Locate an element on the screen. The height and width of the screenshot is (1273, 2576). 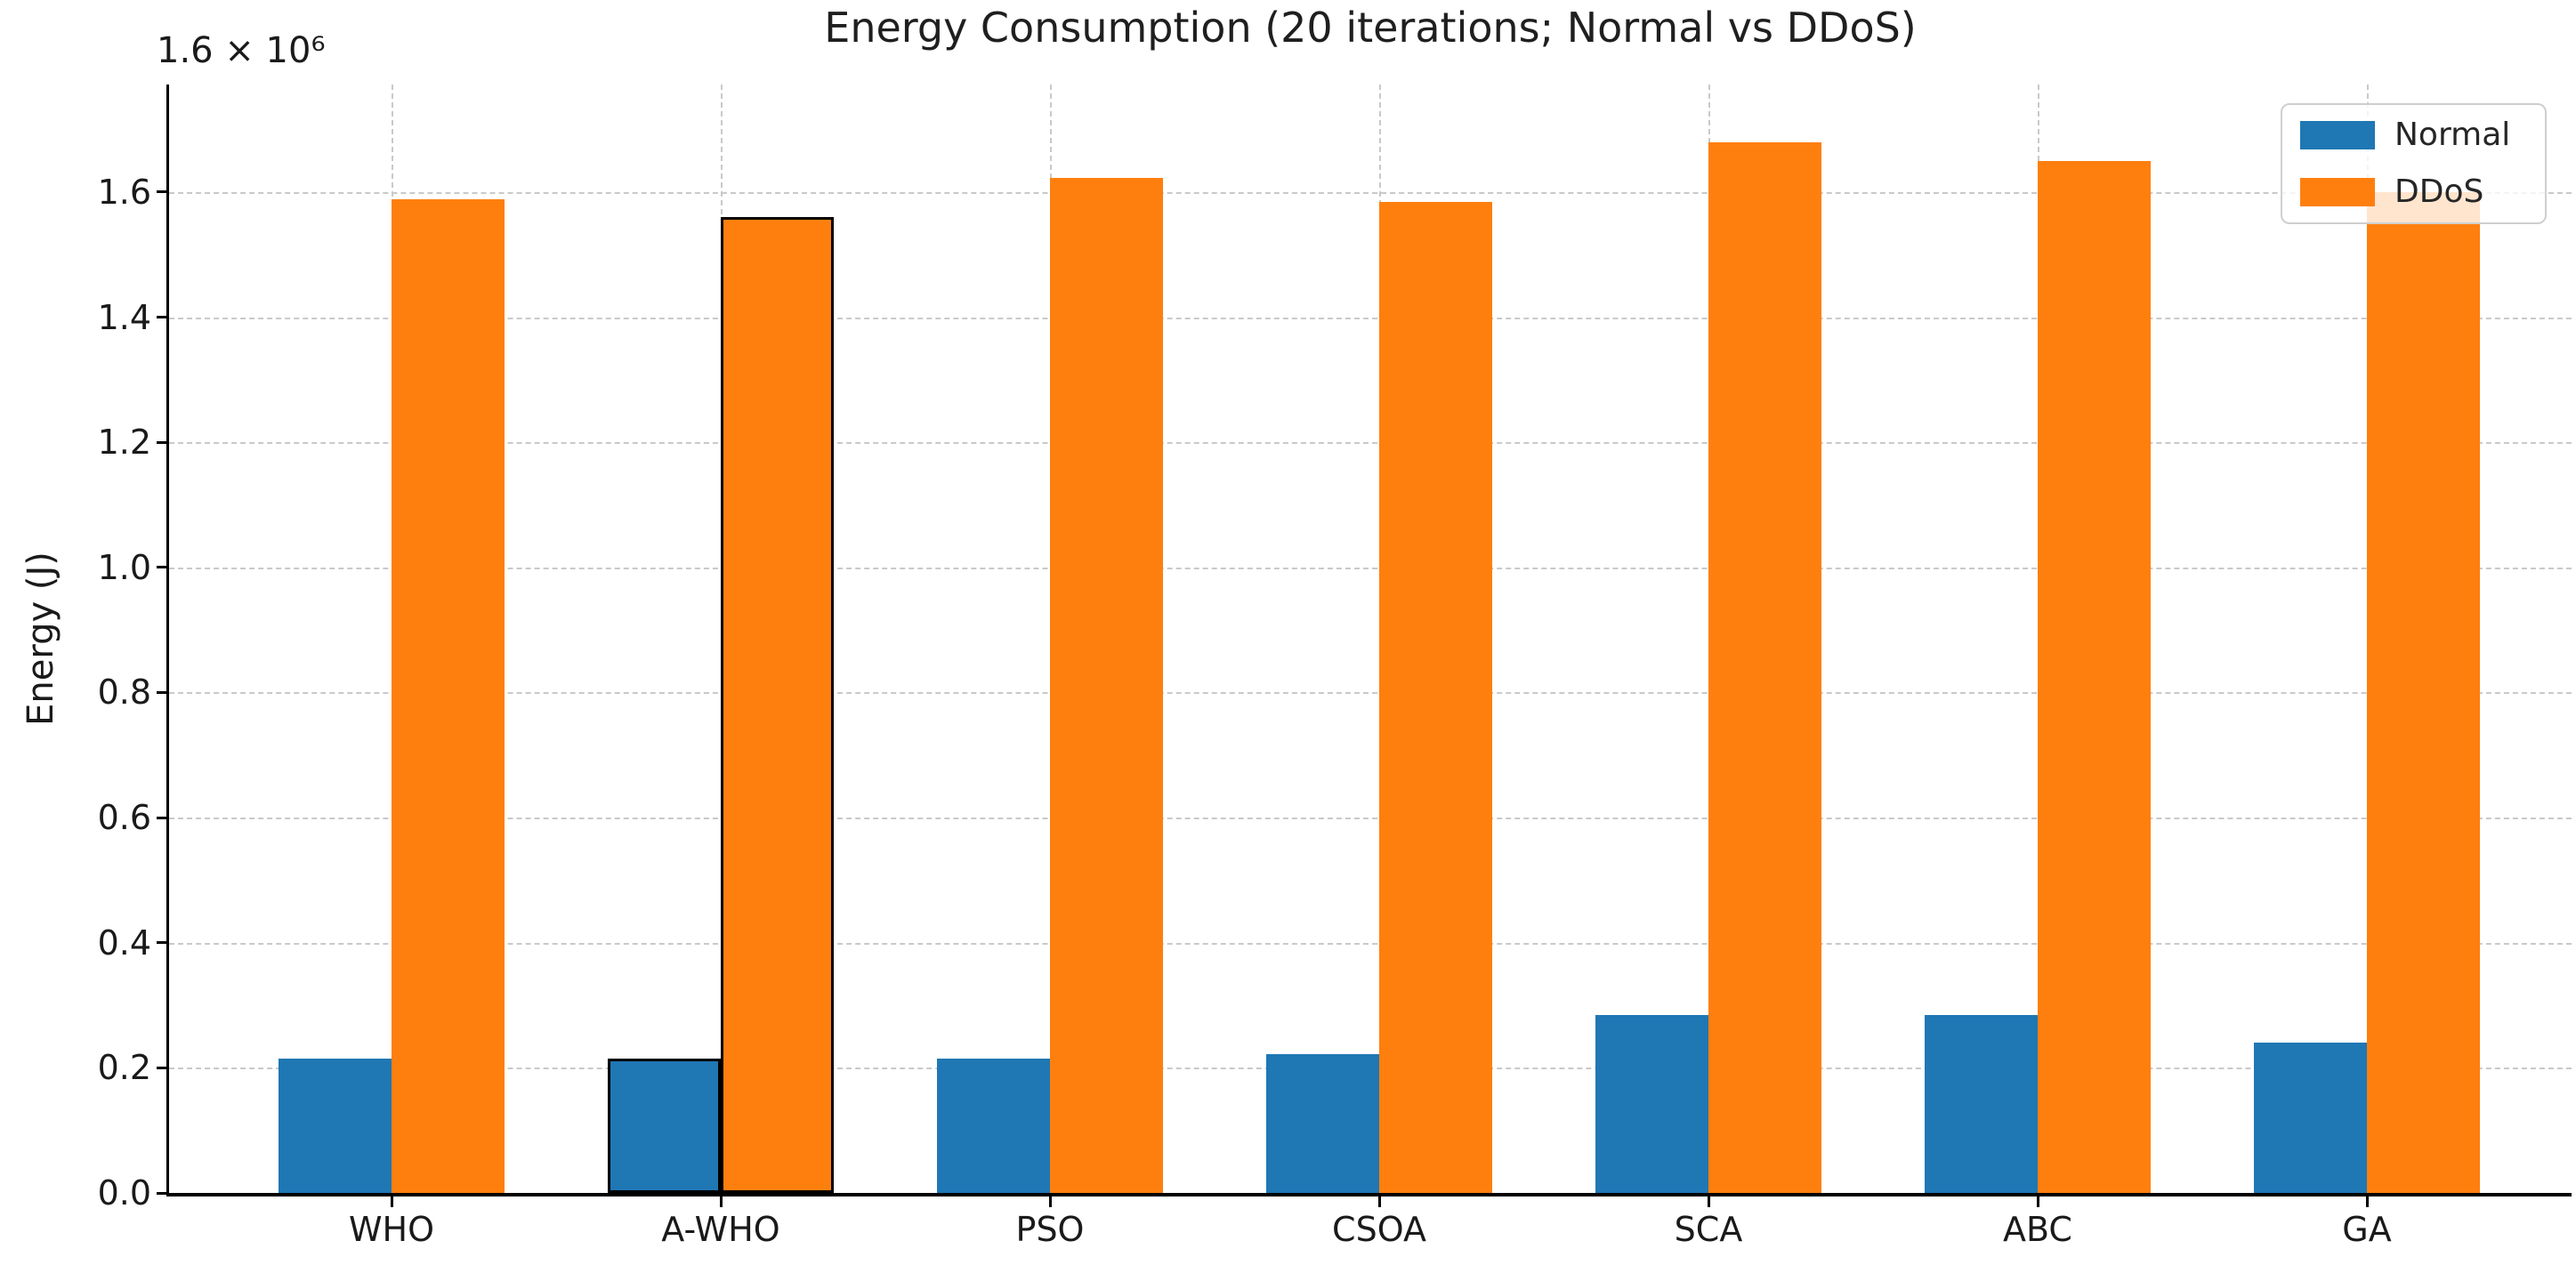
y-axis-spine is located at coordinates (167, 640).